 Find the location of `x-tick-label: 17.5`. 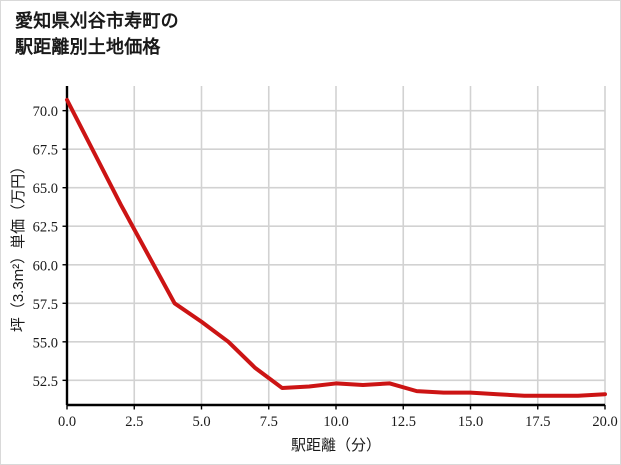

x-tick-label: 17.5 is located at coordinates (537, 422).